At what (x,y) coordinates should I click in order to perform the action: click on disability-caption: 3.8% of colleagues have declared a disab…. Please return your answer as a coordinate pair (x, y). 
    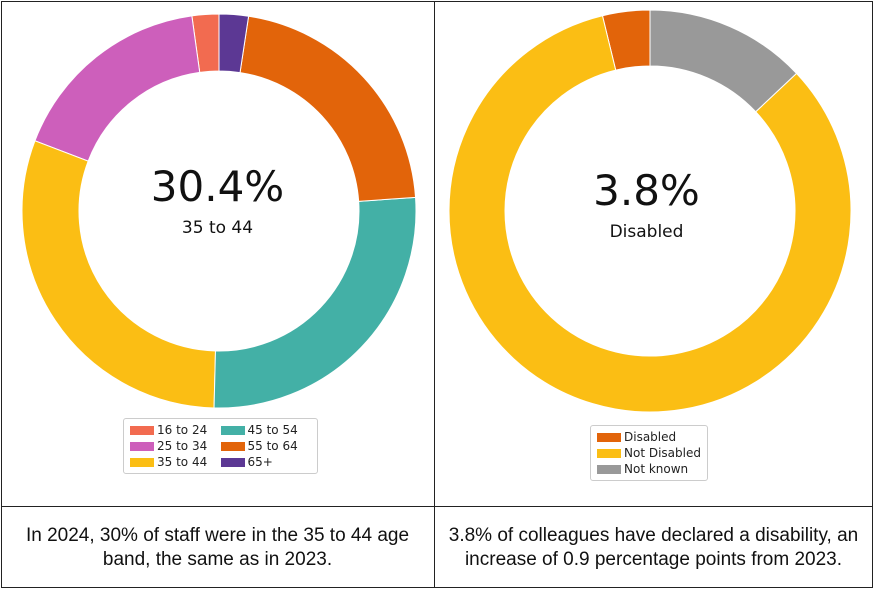
    Looking at the image, I should click on (653, 547).